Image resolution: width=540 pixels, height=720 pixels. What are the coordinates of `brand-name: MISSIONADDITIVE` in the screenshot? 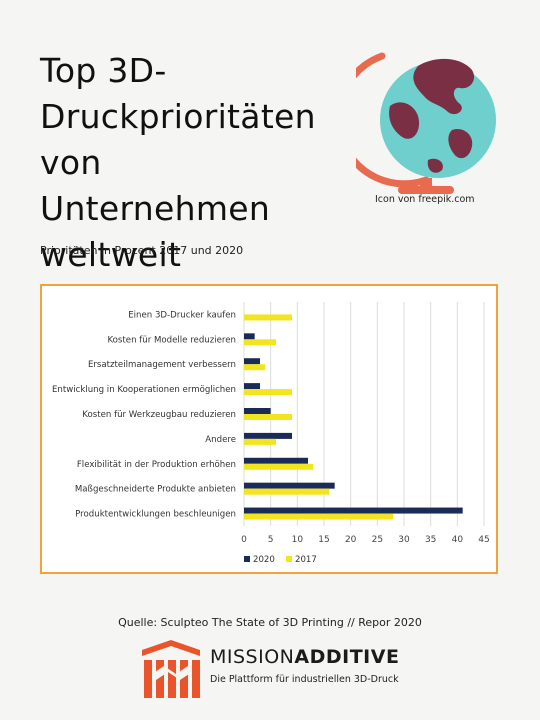 It's located at (304, 657).